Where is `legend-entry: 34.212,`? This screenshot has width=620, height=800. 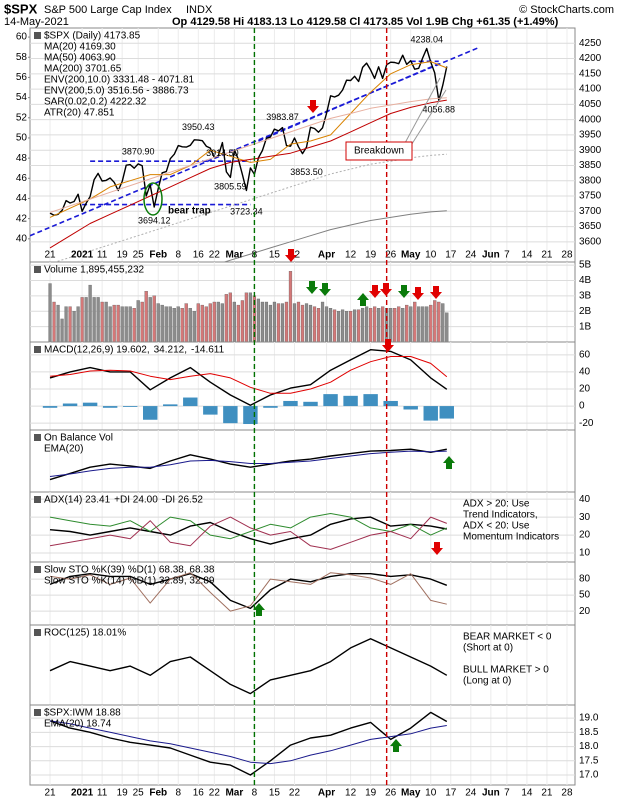 legend-entry: 34.212, is located at coordinates (170, 350).